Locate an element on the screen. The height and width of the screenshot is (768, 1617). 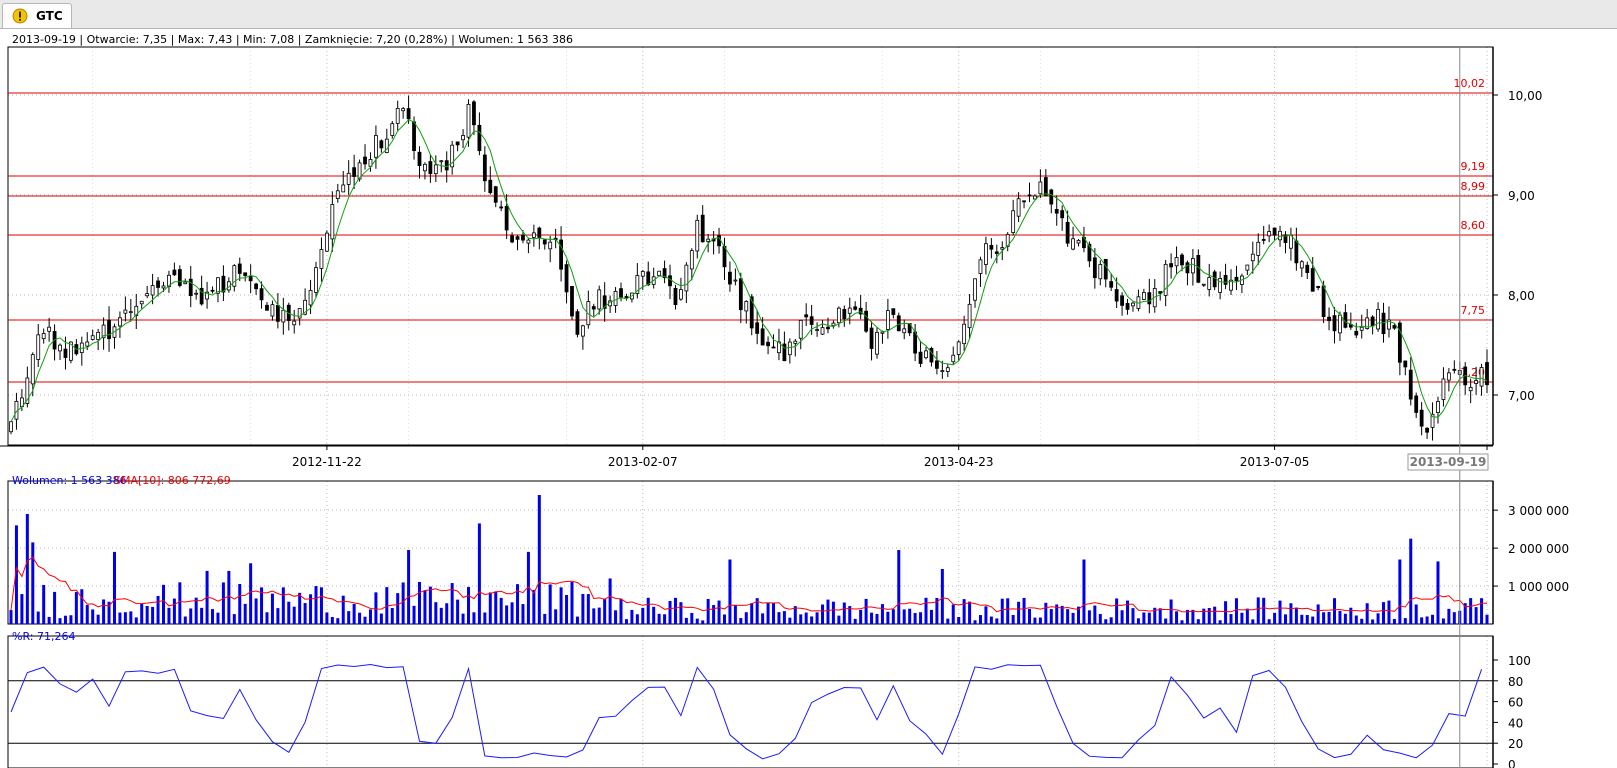
price-tick-label: 9,00 is located at coordinates (1521, 196).